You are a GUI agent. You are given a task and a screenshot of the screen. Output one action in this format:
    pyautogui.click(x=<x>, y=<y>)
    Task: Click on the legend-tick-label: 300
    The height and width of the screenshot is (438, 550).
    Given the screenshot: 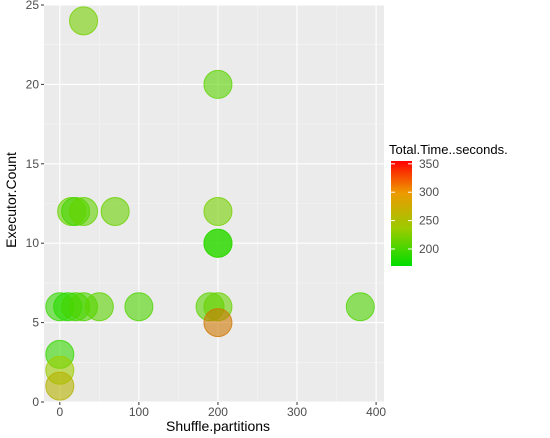 What is the action you would take?
    pyautogui.click(x=429, y=192)
    